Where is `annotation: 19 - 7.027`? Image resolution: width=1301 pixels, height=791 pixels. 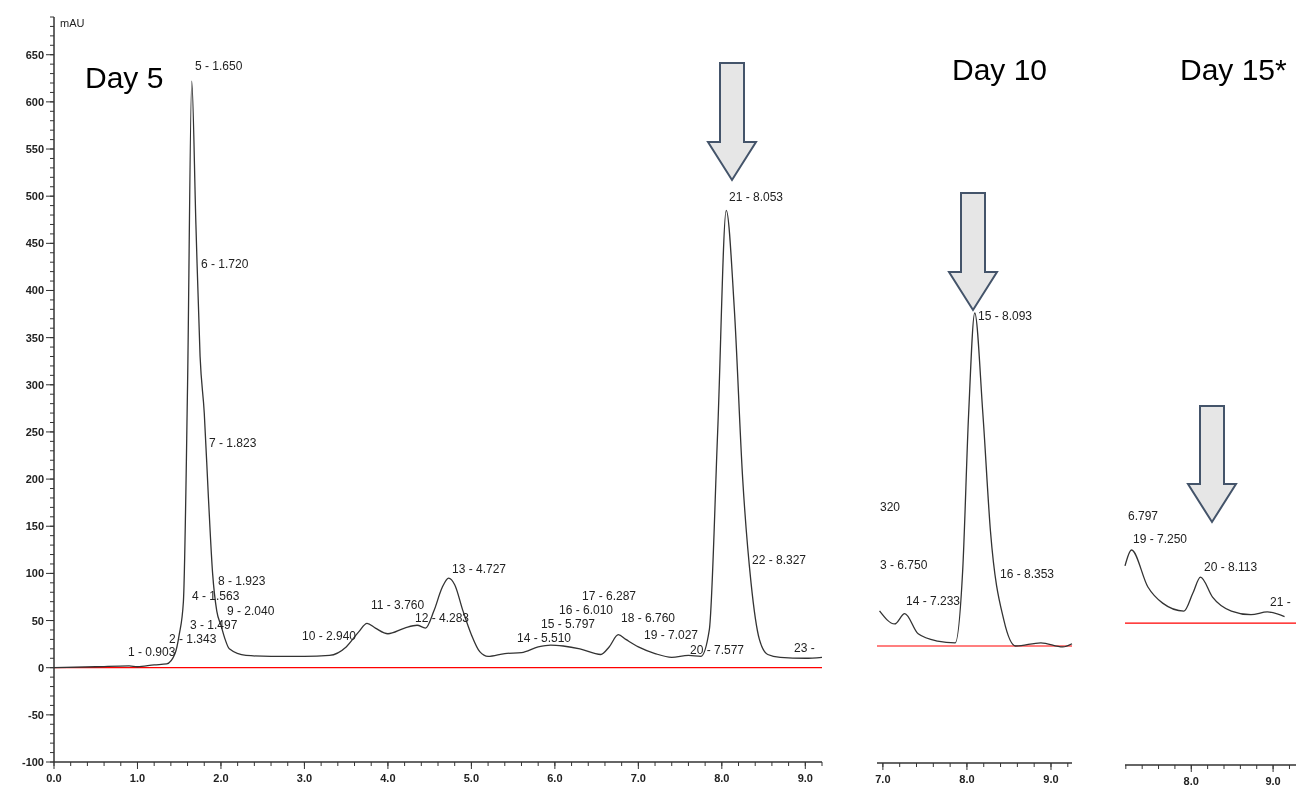 annotation: 19 - 7.027 is located at coordinates (671, 635).